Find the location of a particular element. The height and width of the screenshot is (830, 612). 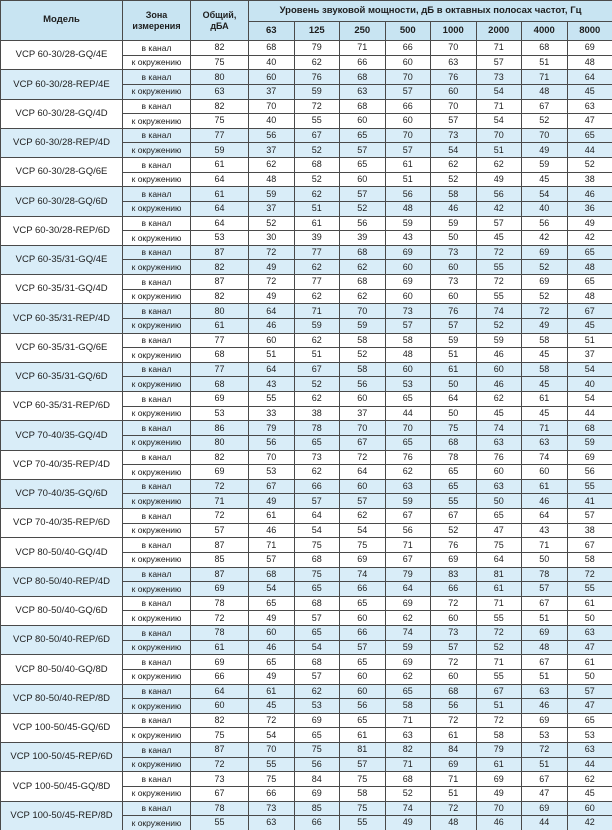

total-dba-cell: 77 is located at coordinates (219, 135).